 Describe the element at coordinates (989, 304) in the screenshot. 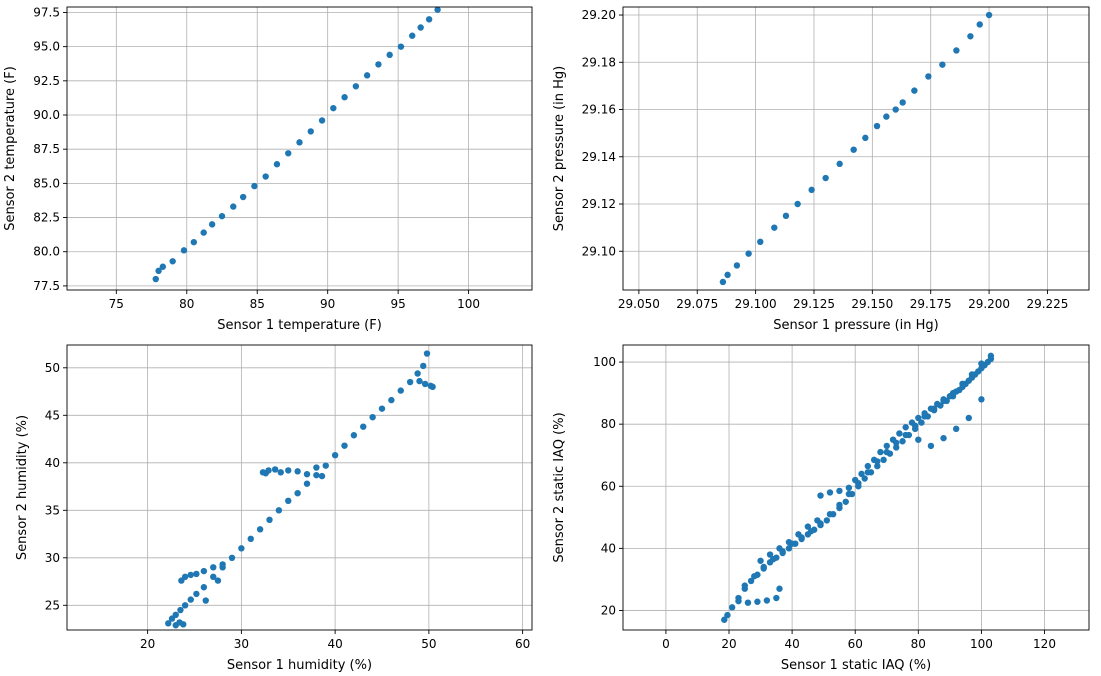

I see `x-tick-label: 29.200` at that location.